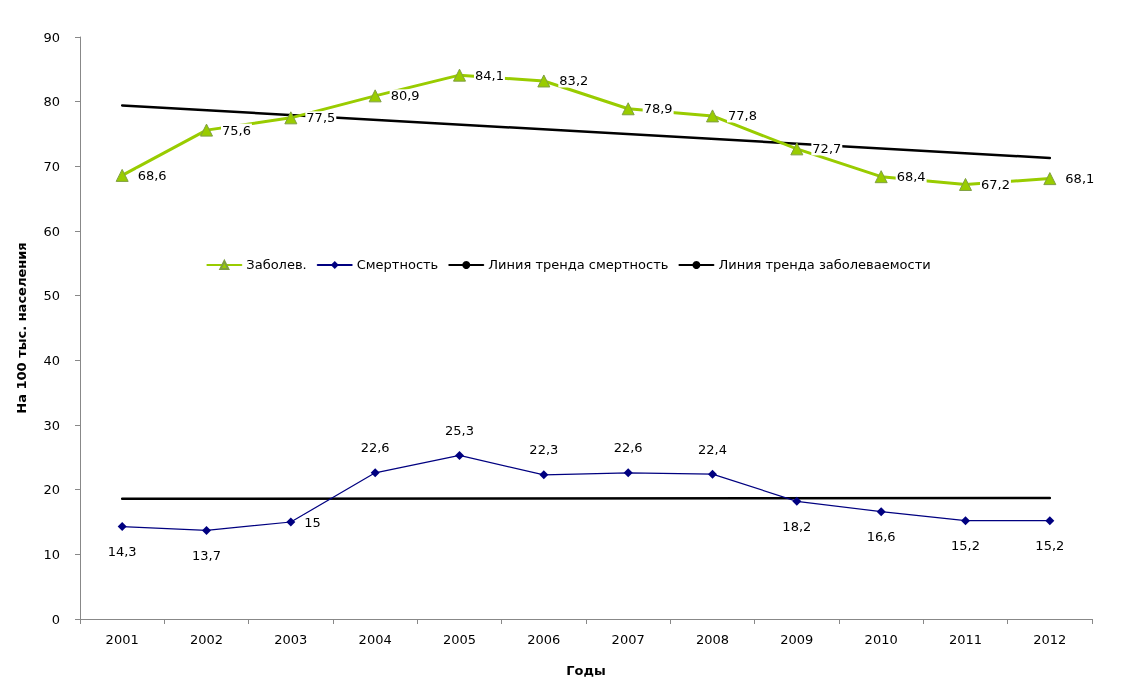  What do you see at coordinates (742, 116) in the screenshot?
I see `data-label: 77,8` at bounding box center [742, 116].